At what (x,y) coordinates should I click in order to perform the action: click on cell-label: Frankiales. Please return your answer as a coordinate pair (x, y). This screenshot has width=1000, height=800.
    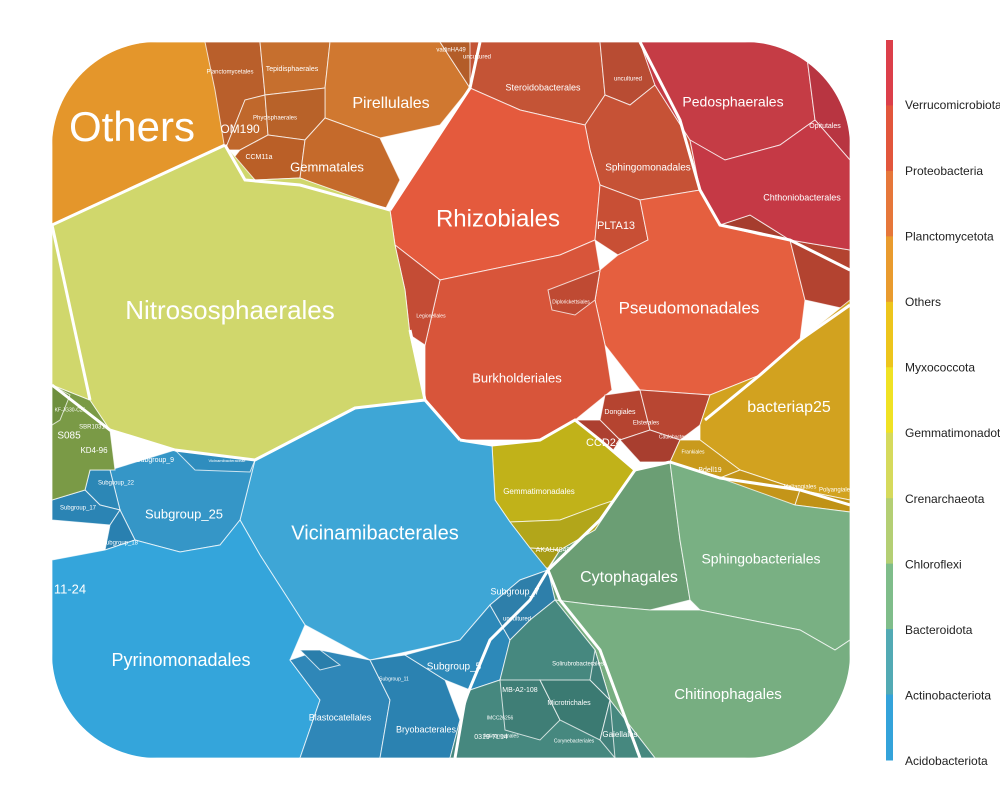
    Looking at the image, I should click on (693, 452).